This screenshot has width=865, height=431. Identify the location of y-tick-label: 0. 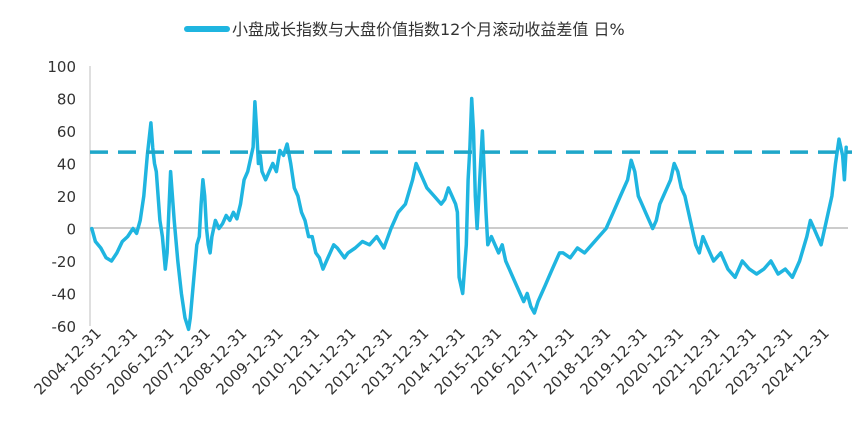
(71, 230).